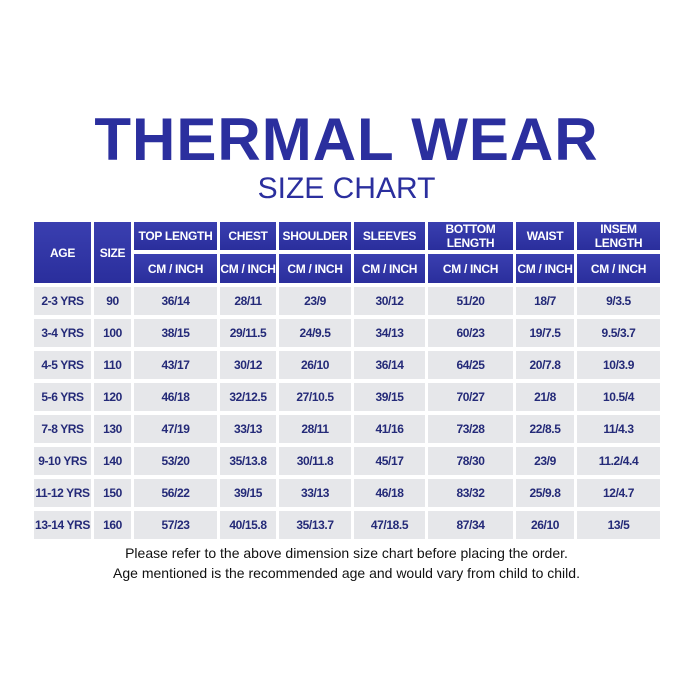 The width and height of the screenshot is (693, 693). What do you see at coordinates (248, 333) in the screenshot?
I see `measurement-cell: 29/11.5` at bounding box center [248, 333].